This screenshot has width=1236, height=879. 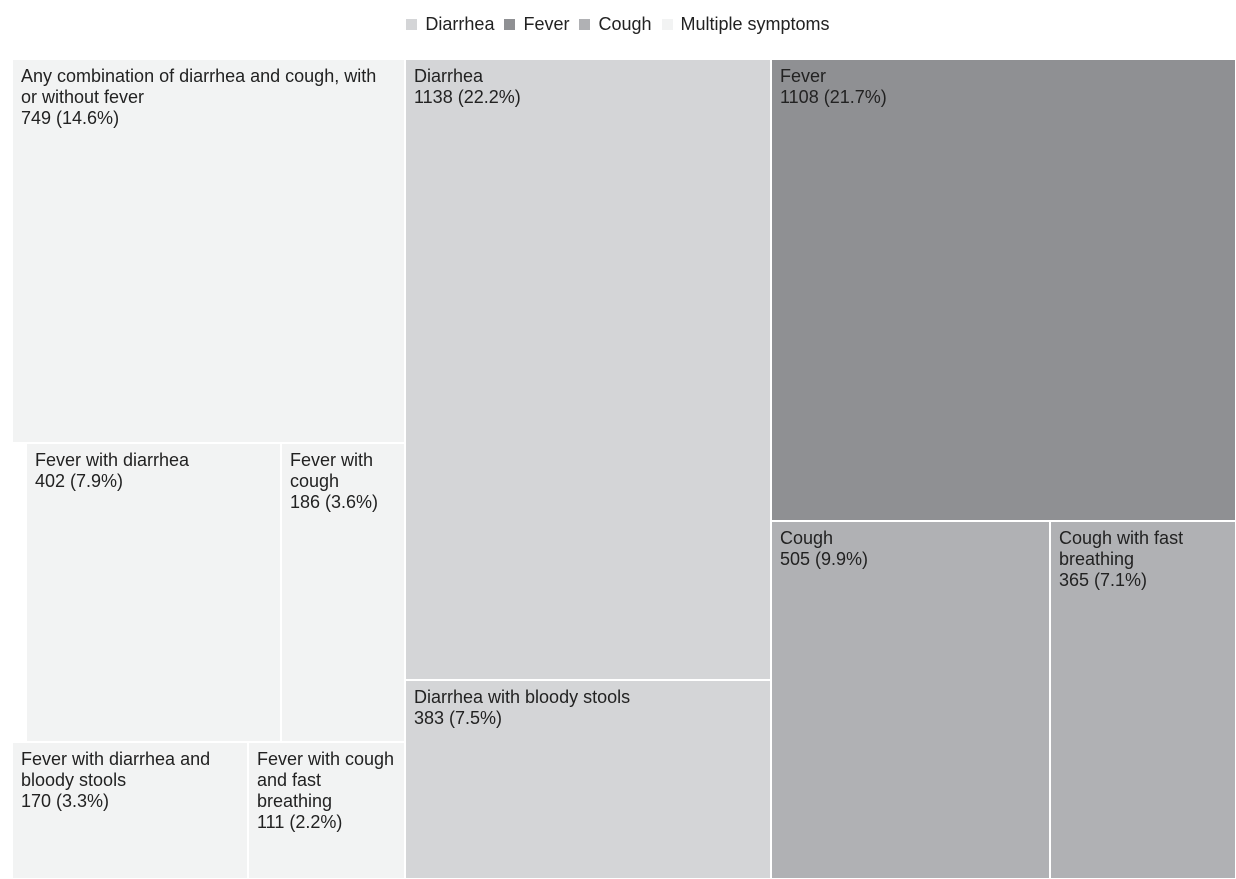 What do you see at coordinates (412, 24) in the screenshot?
I see `legend-swatch-diarrhea` at bounding box center [412, 24].